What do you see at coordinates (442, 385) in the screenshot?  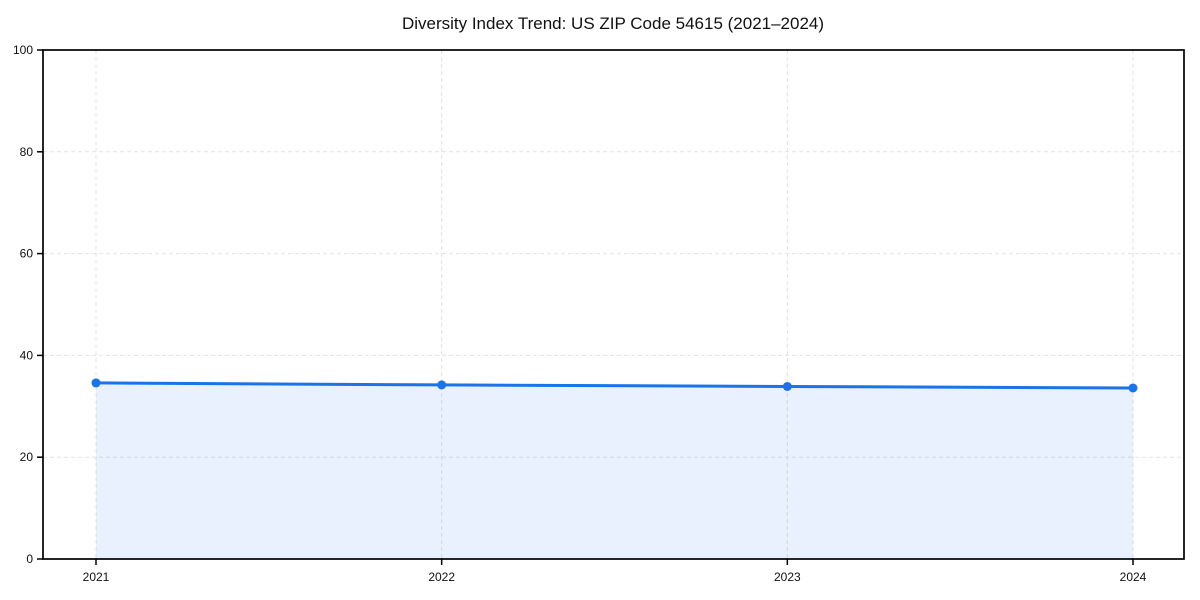 I see `data-point-2022` at bounding box center [442, 385].